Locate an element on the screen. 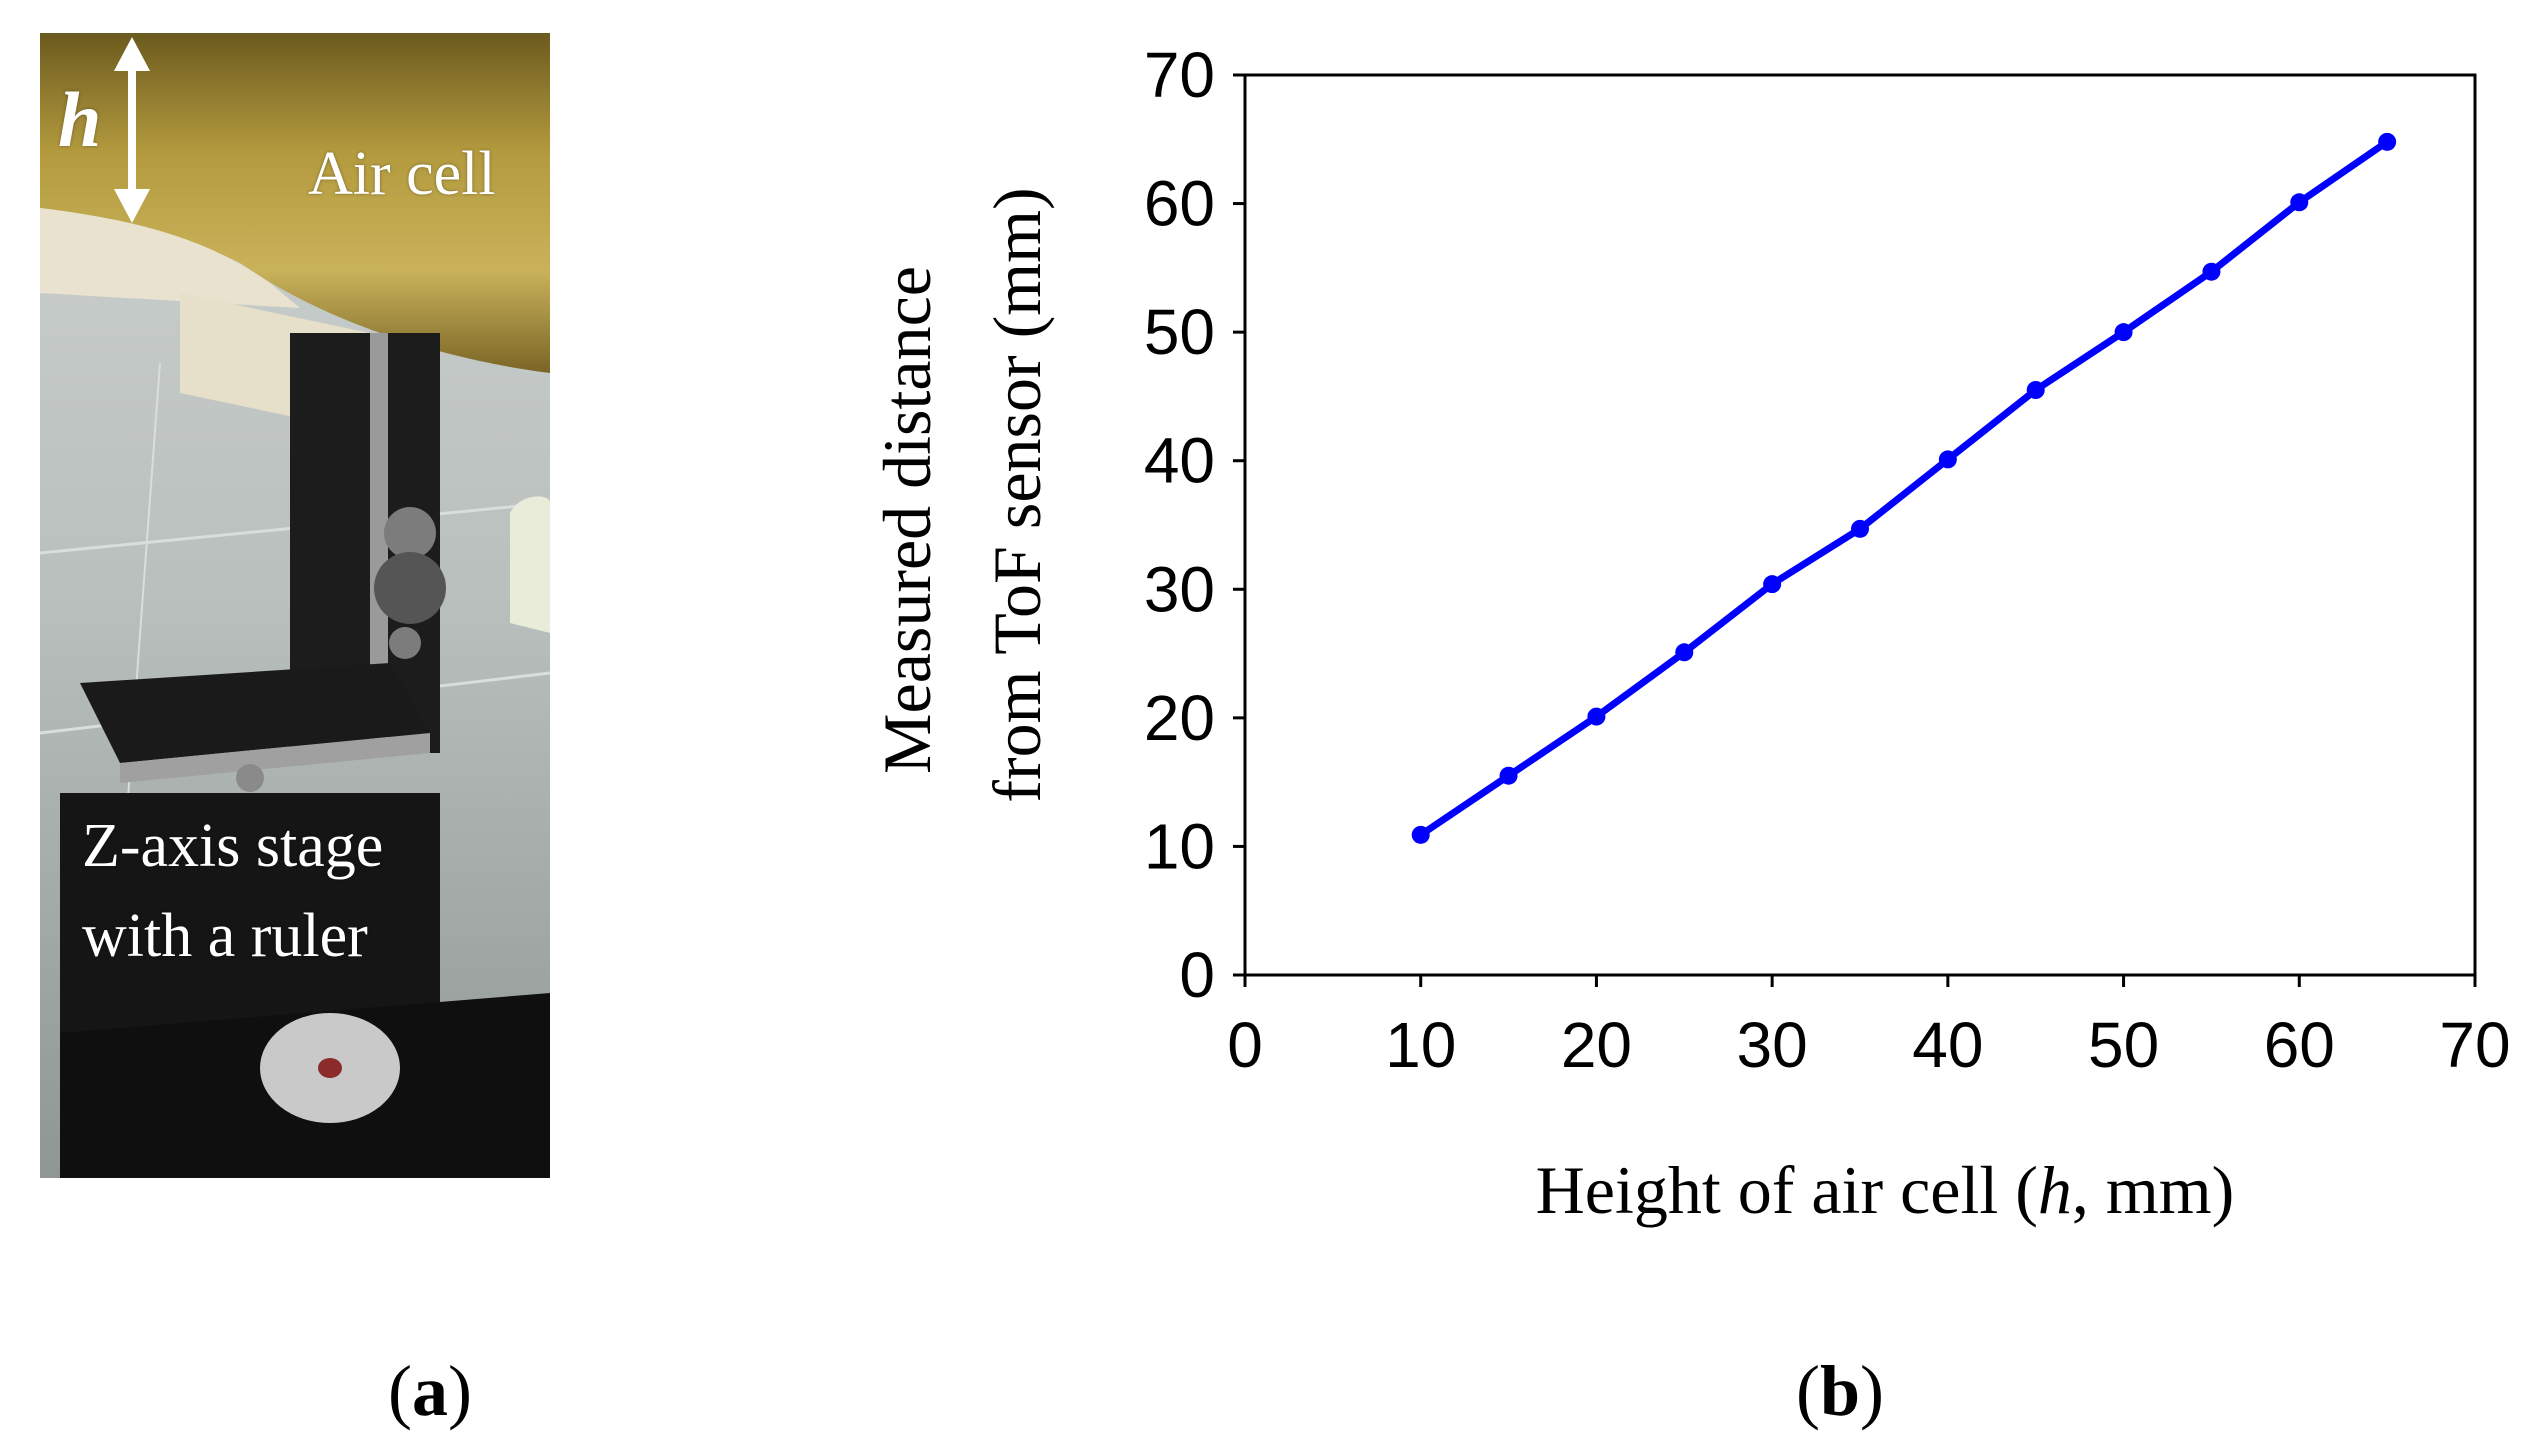 This screenshot has height=1446, width=2531. panel-b-caption: (b) is located at coordinates (1840, 1391).